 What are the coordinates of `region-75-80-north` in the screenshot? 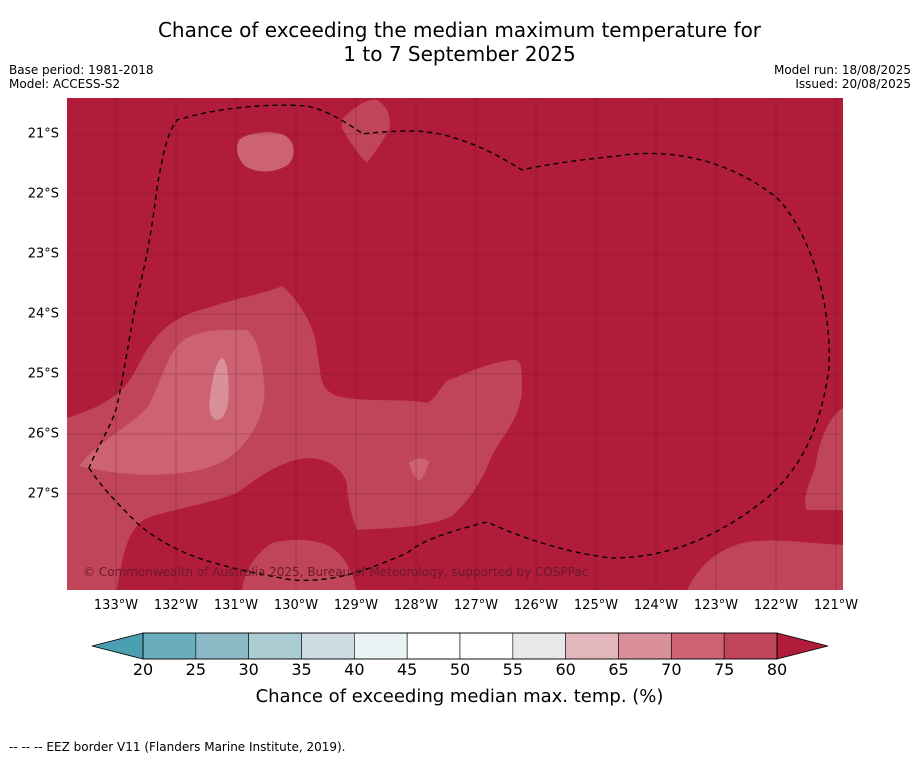 It's located at (366, 131).